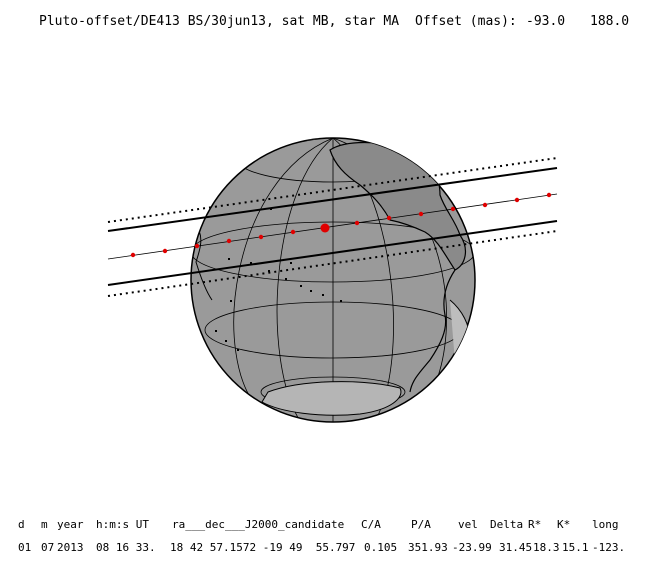 This screenshot has width=649, height=568. I want to click on south-america-coast, so click(432, 331).